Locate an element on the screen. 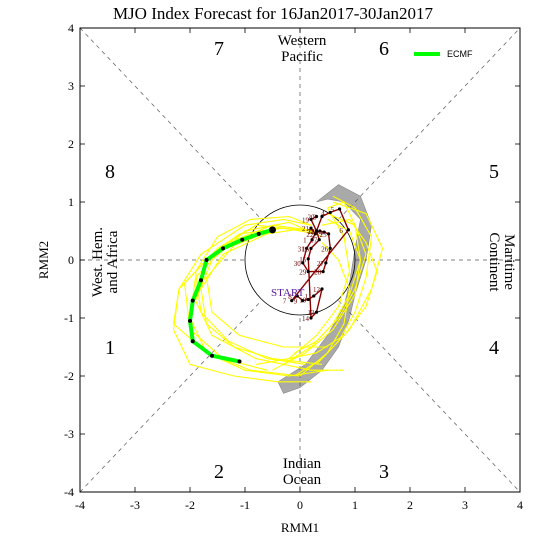 Image resolution: width=547 pixels, height=547 pixels. x-tick-label: -4 is located at coordinates (80, 505).